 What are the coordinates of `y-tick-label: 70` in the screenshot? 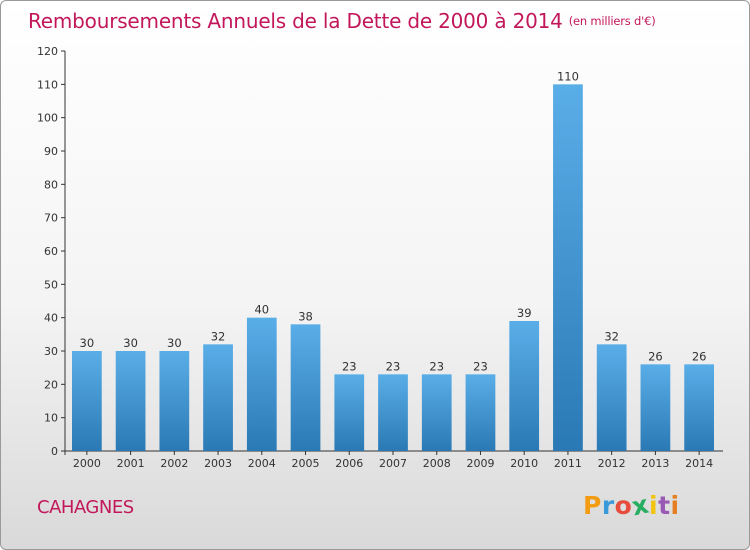 It's located at (51, 218).